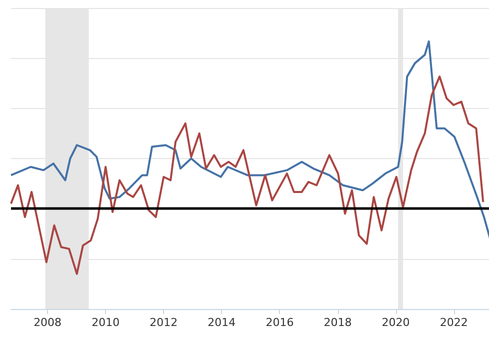  What do you see at coordinates (338, 322) in the screenshot?
I see `x-tick-label: 2018` at bounding box center [338, 322].